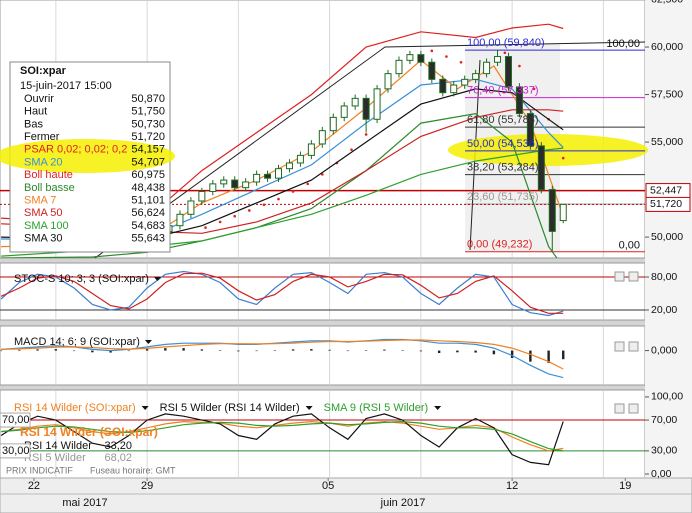 The image size is (692, 513). Describe the element at coordinates (664, 451) in the screenshot. I see `y-tick-label: 30,00` at that location.